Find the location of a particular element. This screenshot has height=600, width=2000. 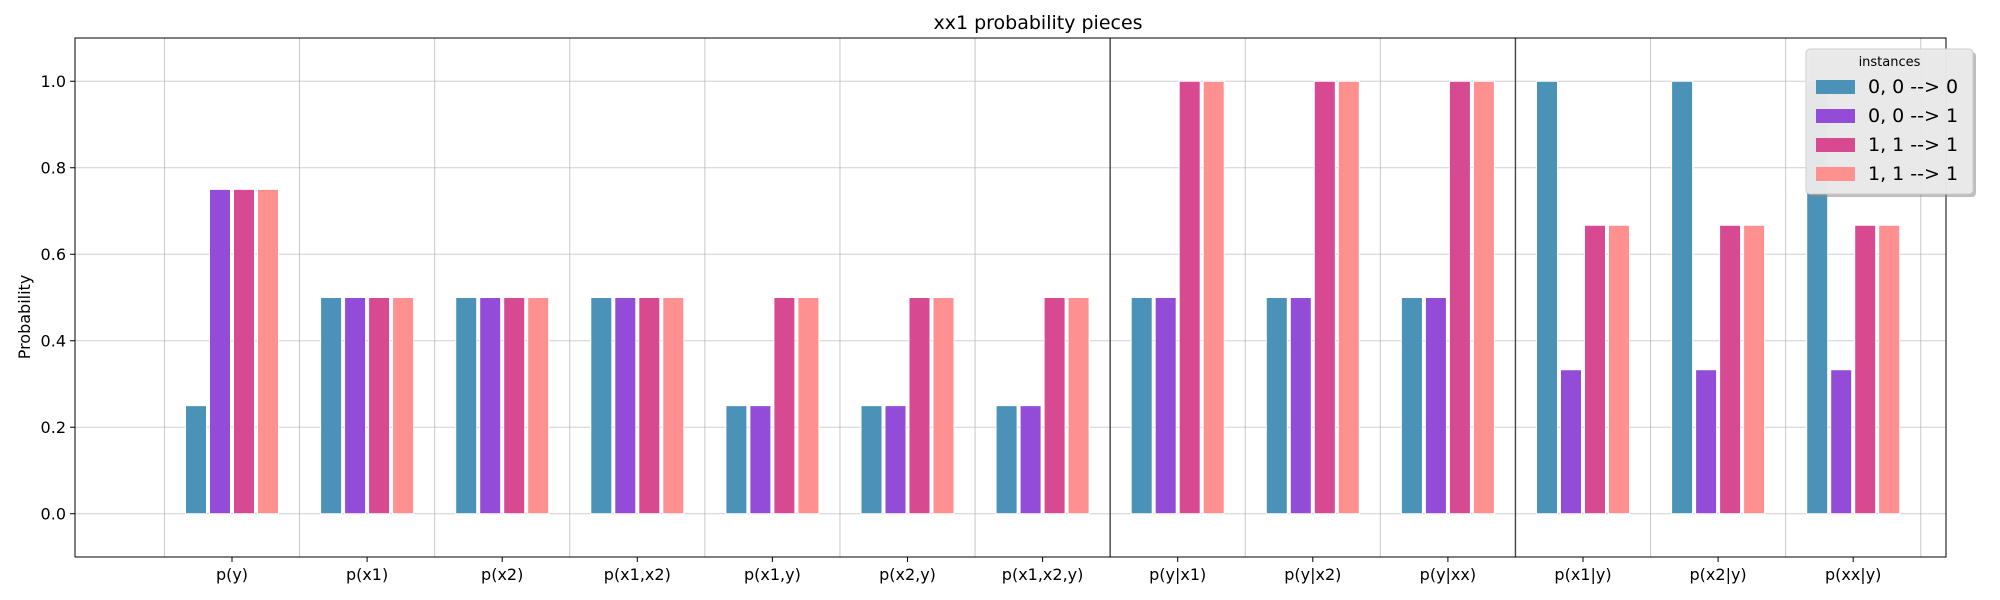

x-tick-label: p(x1,x2,y) is located at coordinates (1043, 574).